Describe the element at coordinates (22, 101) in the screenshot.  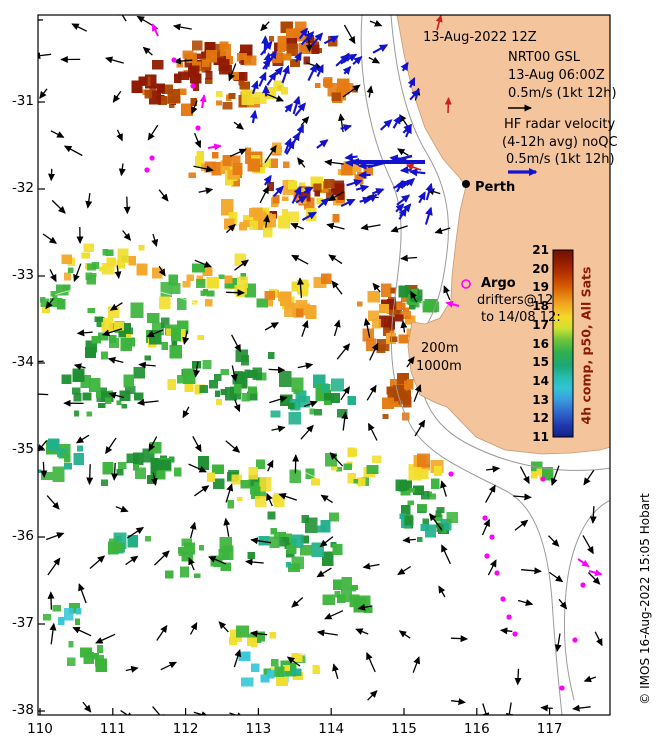
I see `y-tick-label: -31` at that location.